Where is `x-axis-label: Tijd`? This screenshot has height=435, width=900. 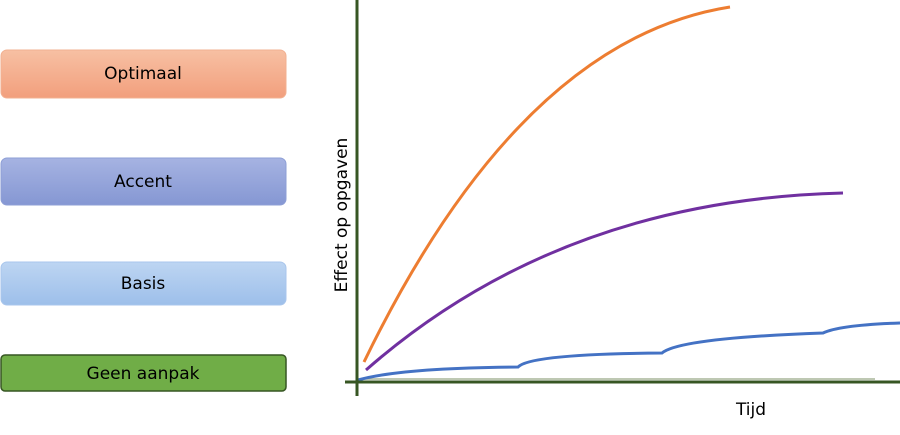
x-axis-label: Tijd is located at coordinates (750, 410).